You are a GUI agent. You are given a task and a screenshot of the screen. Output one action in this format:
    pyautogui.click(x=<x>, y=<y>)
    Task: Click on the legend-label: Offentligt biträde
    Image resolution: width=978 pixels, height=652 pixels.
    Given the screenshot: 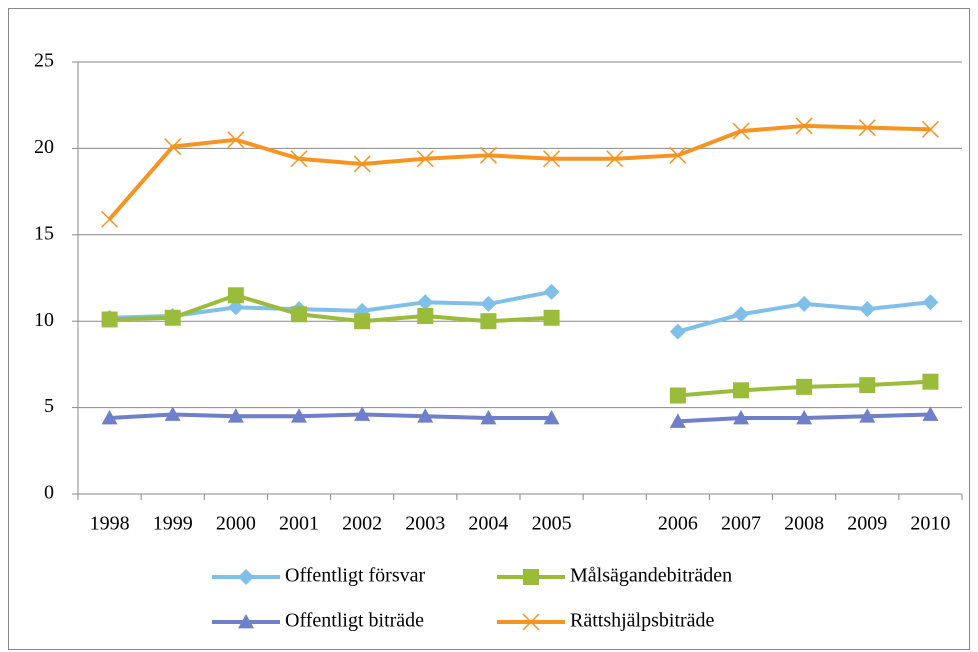 What is the action you would take?
    pyautogui.click(x=354, y=621)
    